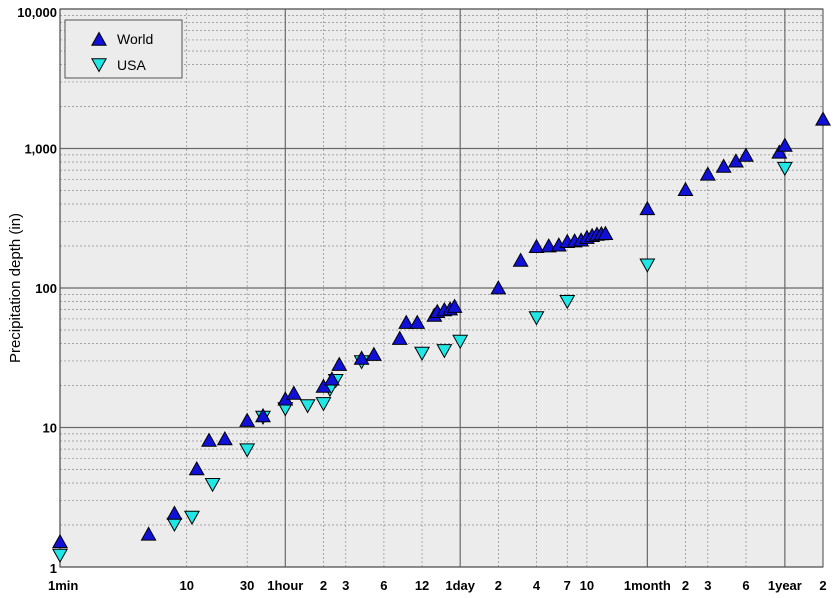 Image resolution: width=840 pixels, height=598 pixels. What do you see at coordinates (131, 65) in the screenshot?
I see `legend-label-usa: USA` at bounding box center [131, 65].